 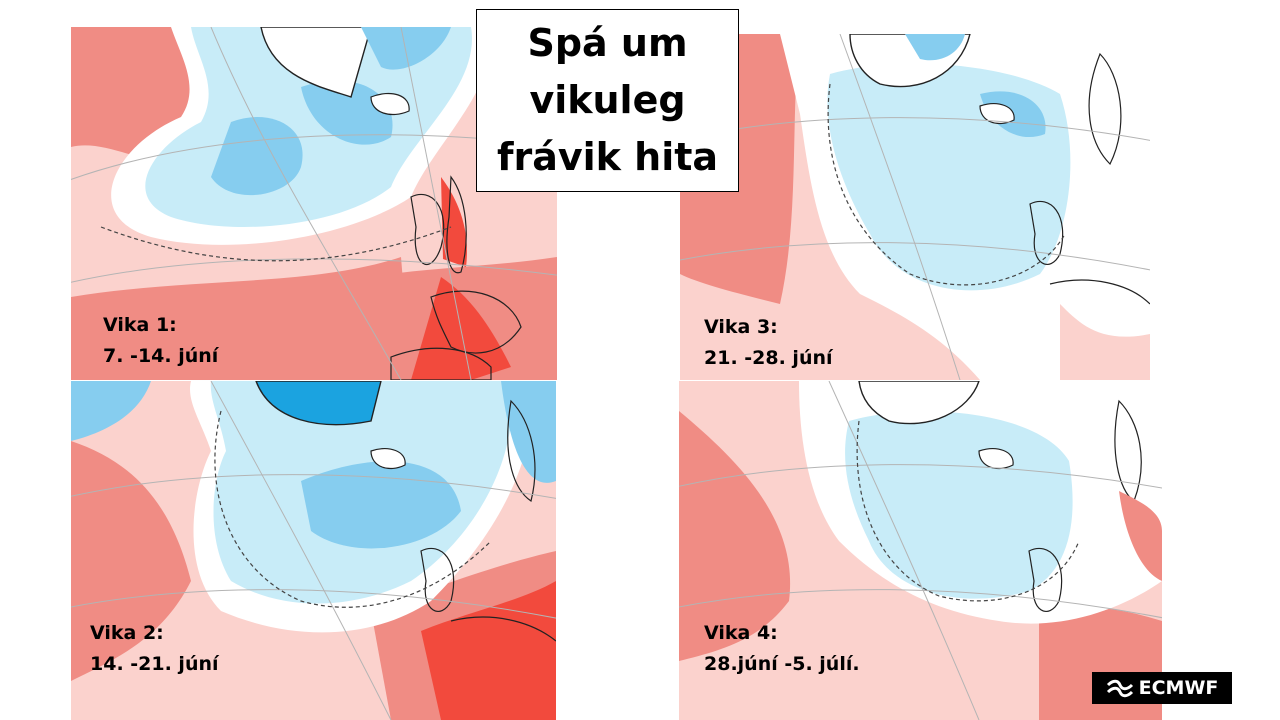 I want to click on title-line-1: Spá um, so click(x=607, y=43).